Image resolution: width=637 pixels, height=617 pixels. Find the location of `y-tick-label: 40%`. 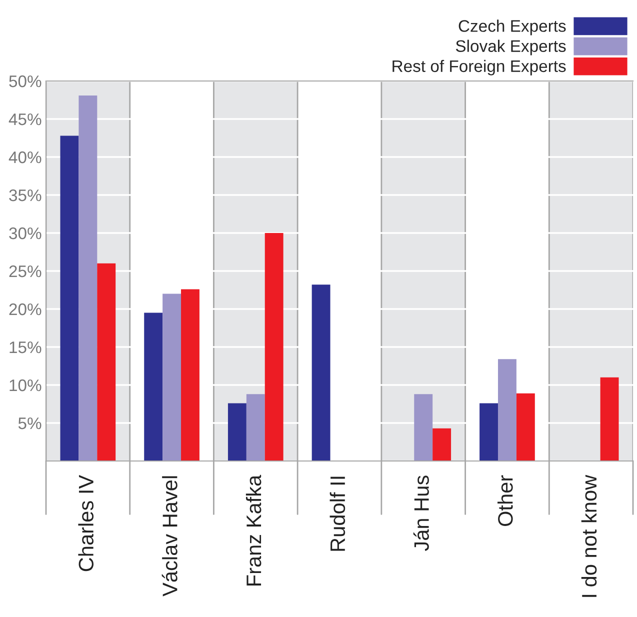

y-tick-label: 40% is located at coordinates (25, 157).